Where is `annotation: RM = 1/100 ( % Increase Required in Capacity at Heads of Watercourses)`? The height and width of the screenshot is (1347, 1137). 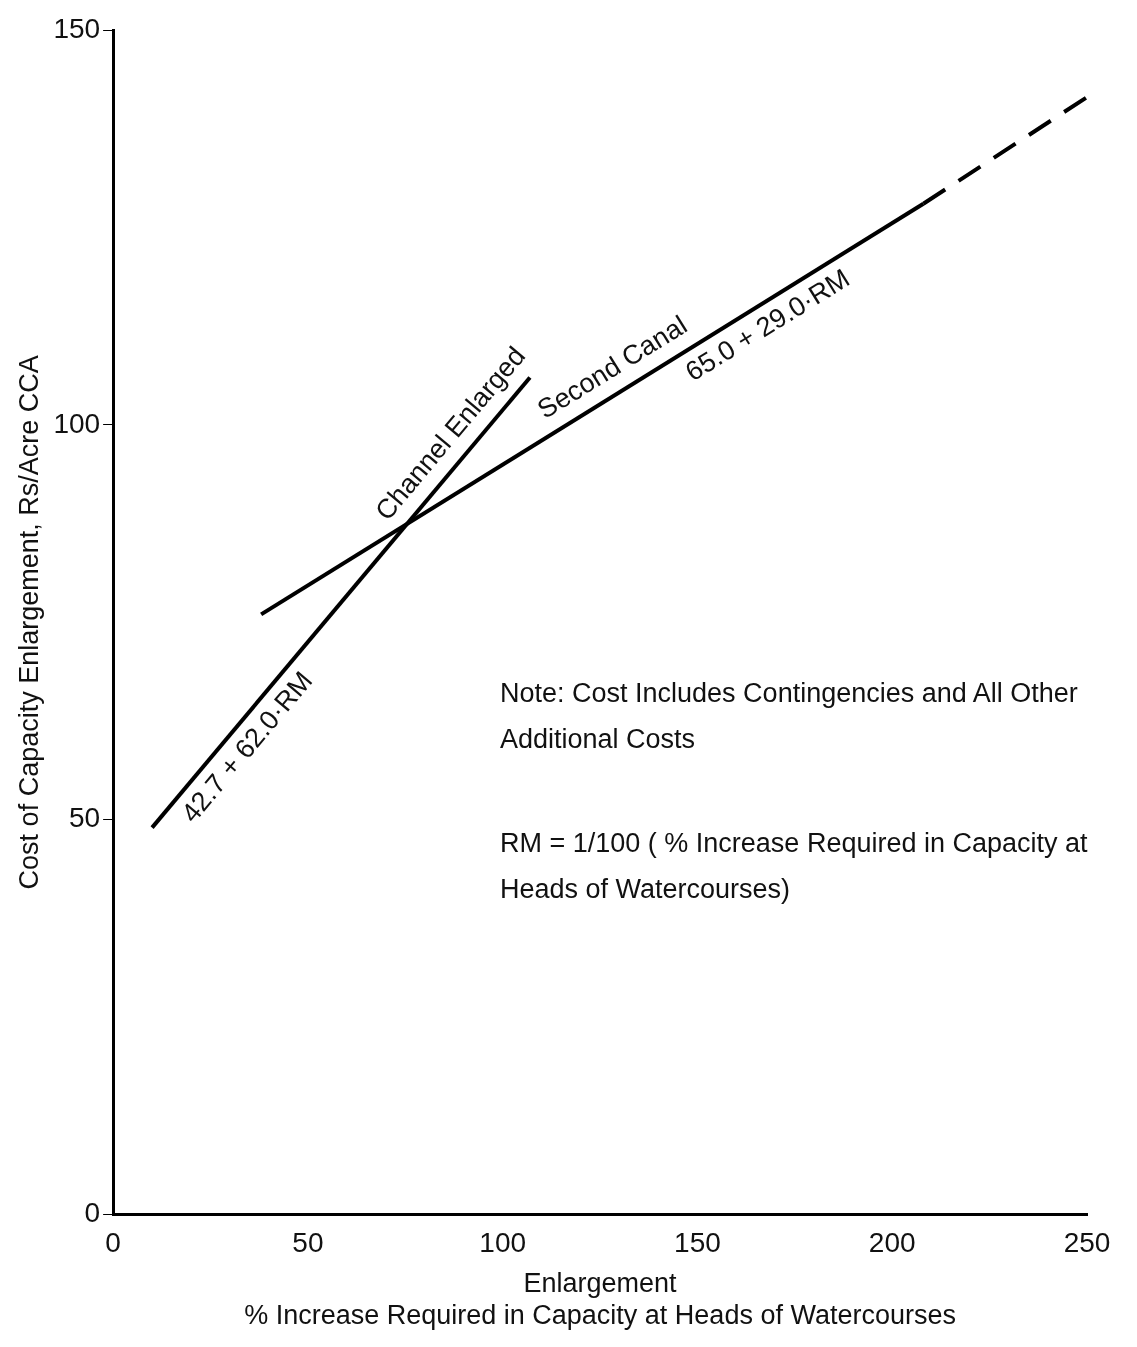 annotation: RM = 1/100 ( % Increase Required in Capacity at Heads of Watercourses) is located at coordinates (794, 866).